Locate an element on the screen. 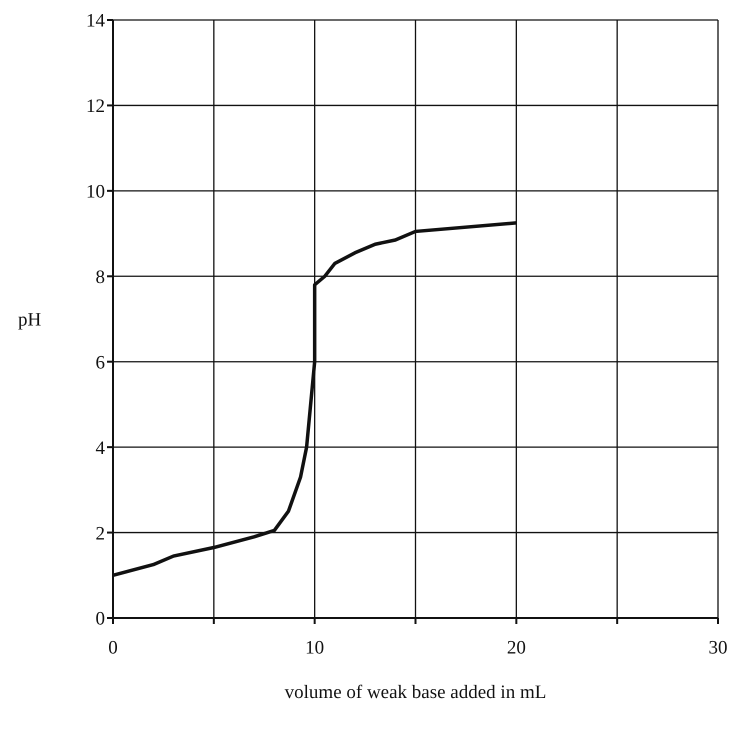  y-tick-label: 4 is located at coordinates (101, 448).